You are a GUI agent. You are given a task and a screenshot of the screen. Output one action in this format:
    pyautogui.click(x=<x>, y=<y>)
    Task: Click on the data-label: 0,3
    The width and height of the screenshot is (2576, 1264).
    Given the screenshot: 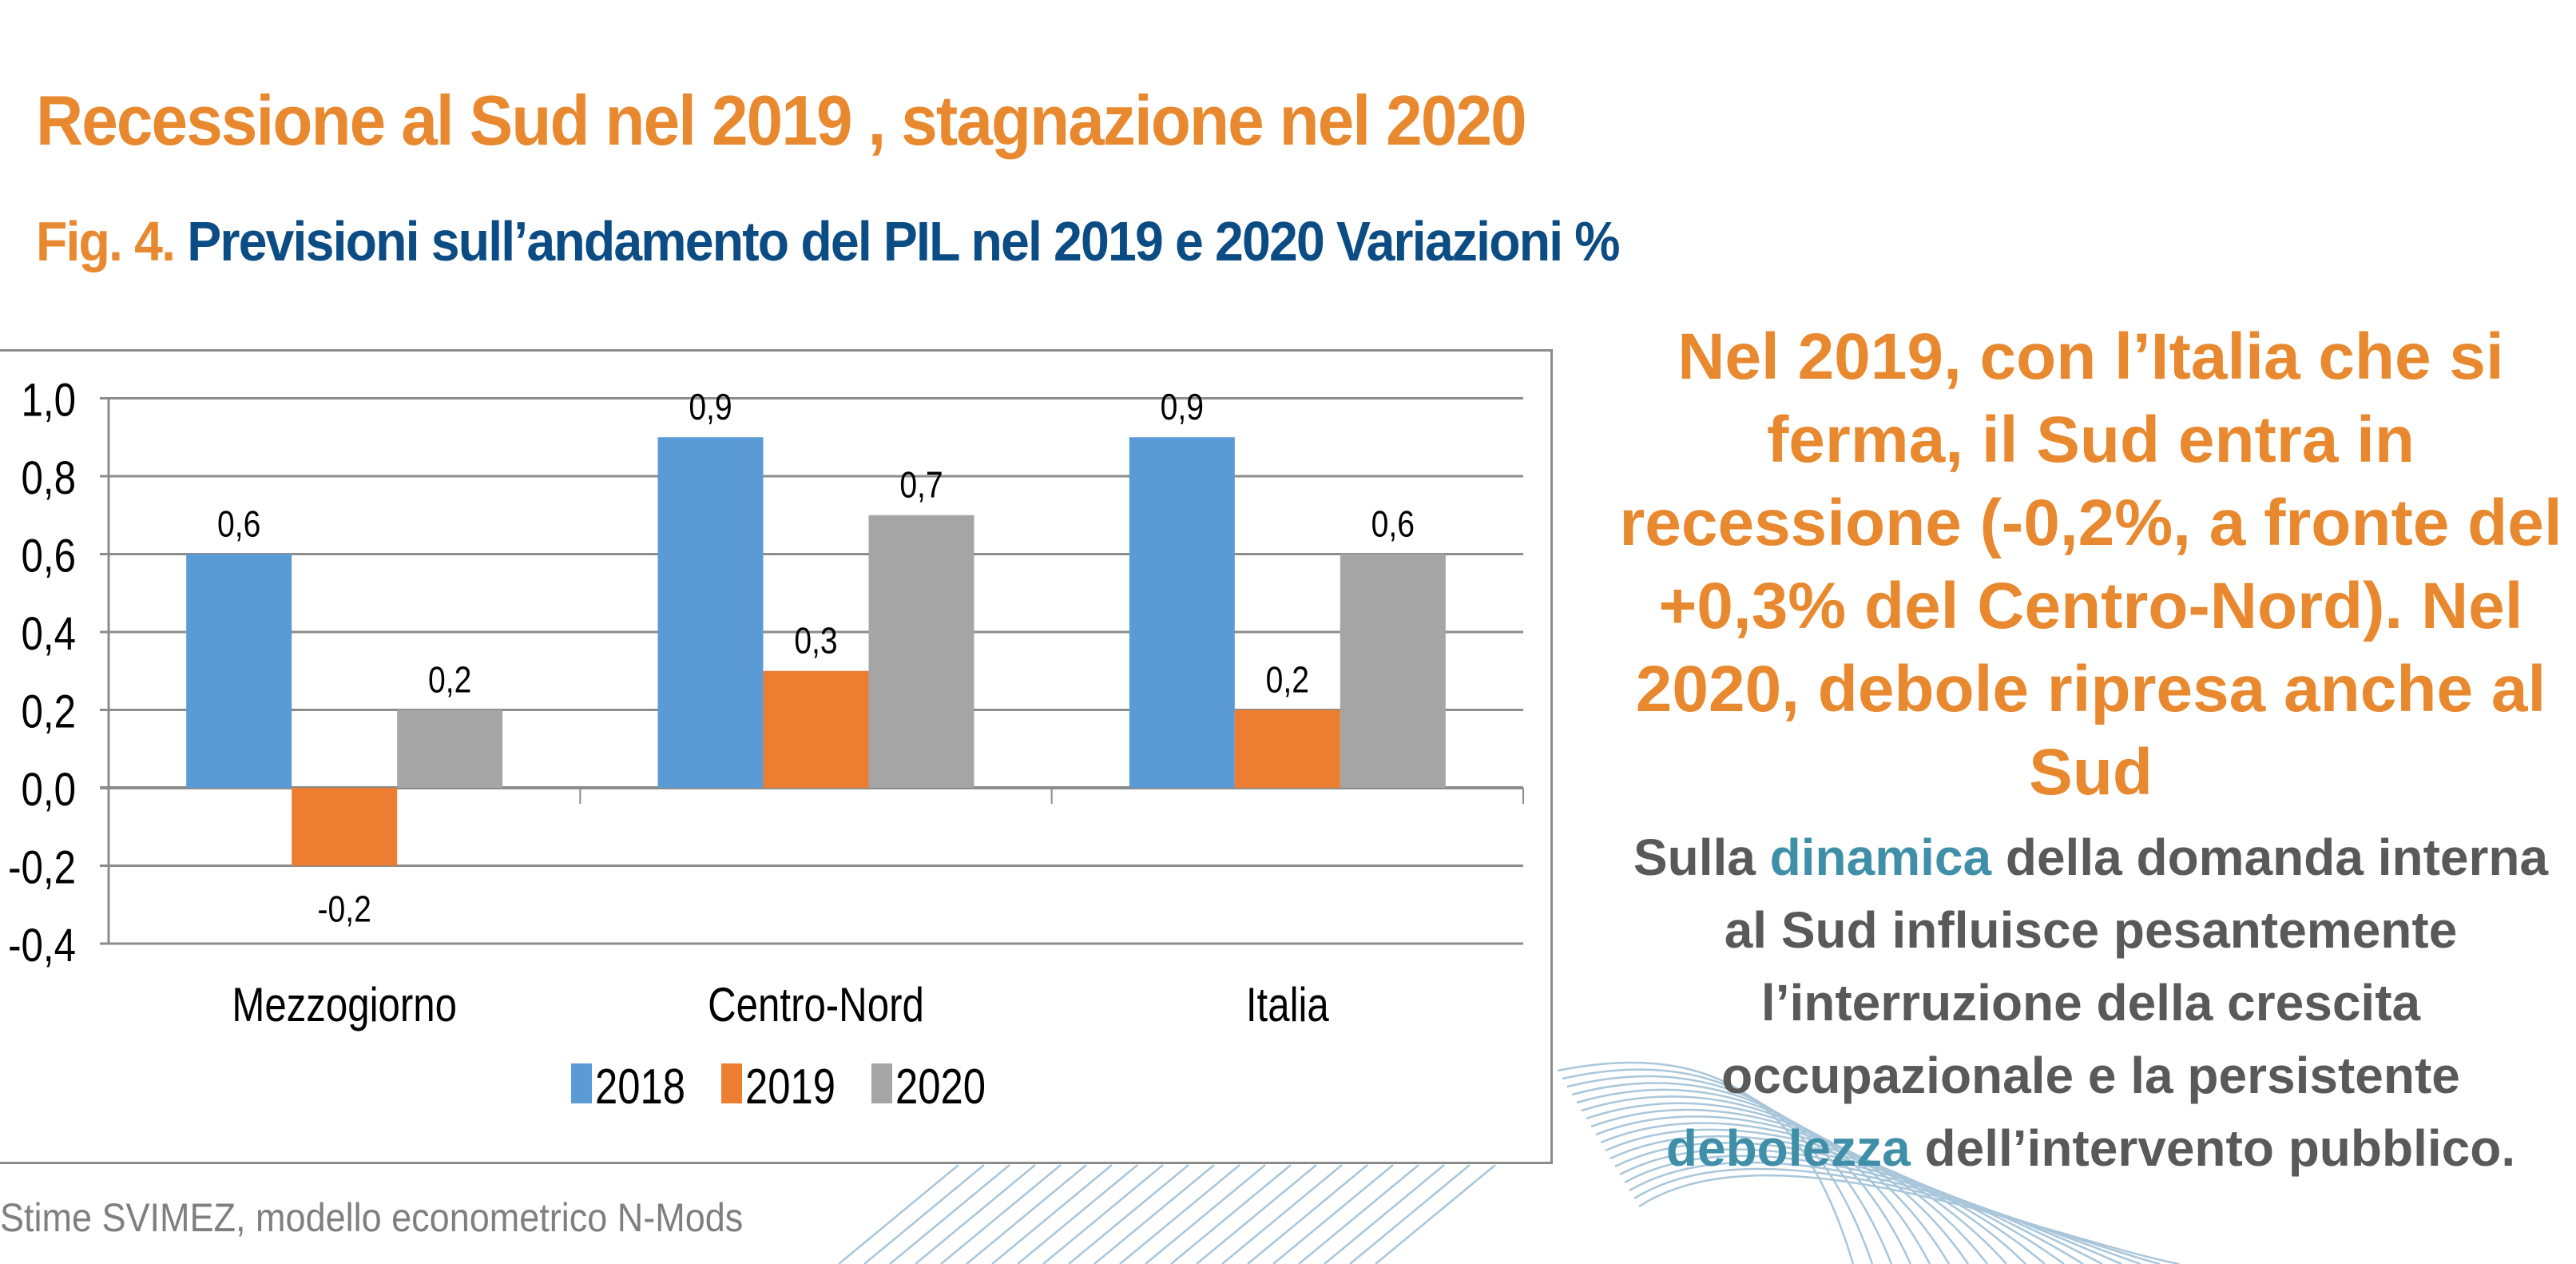 What is the action you would take?
    pyautogui.click(x=815, y=641)
    